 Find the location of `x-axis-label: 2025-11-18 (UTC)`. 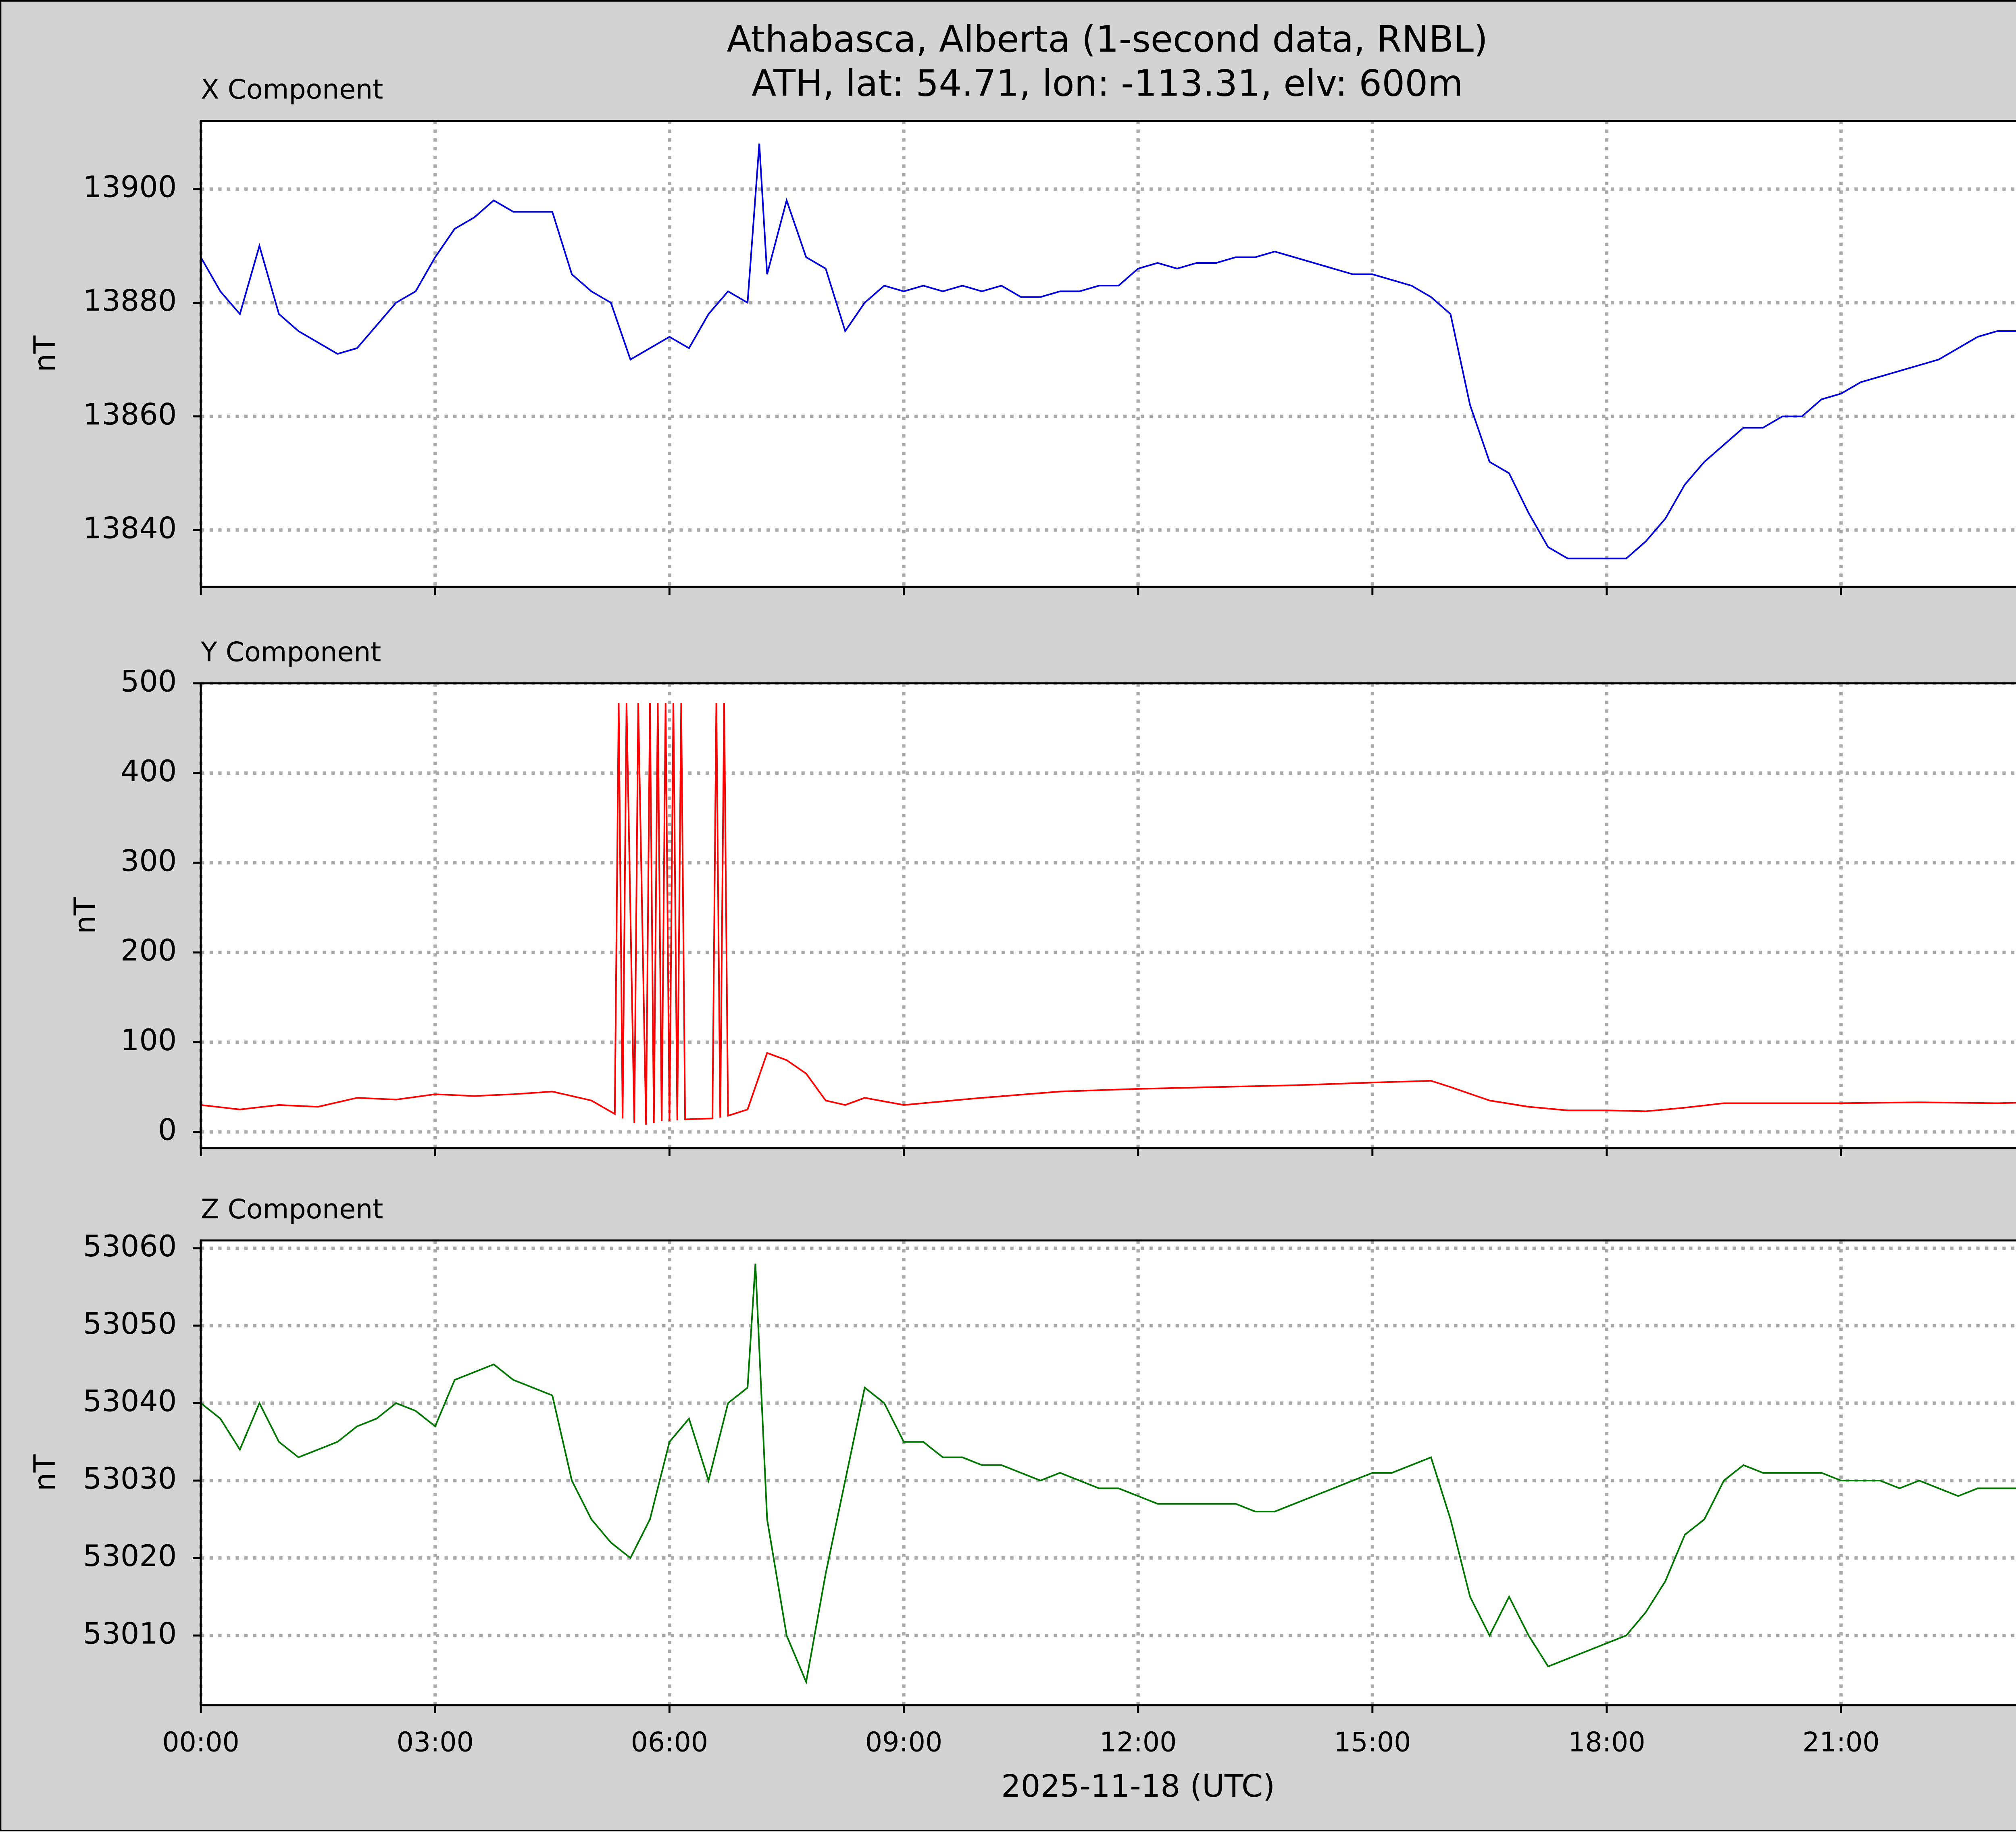

x-axis-label: 2025-11-18 (UTC) is located at coordinates (1138, 1786).